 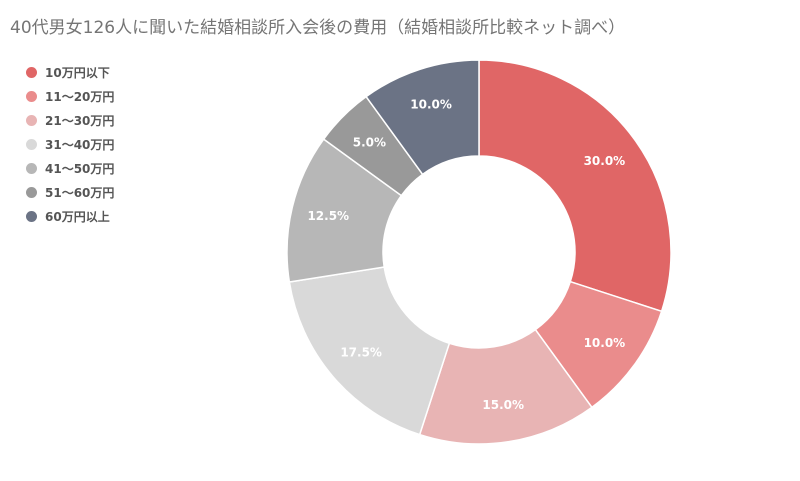 What do you see at coordinates (77, 72) in the screenshot?
I see `legend-label: 10万円以下` at bounding box center [77, 72].